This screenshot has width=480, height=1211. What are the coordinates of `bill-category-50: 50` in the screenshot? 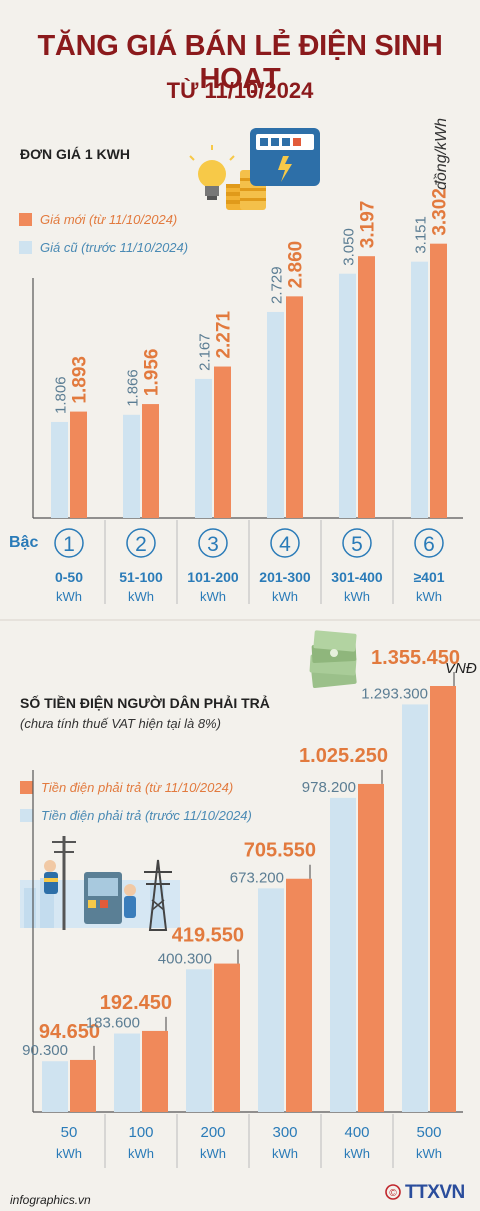 It's located at (69, 1132).